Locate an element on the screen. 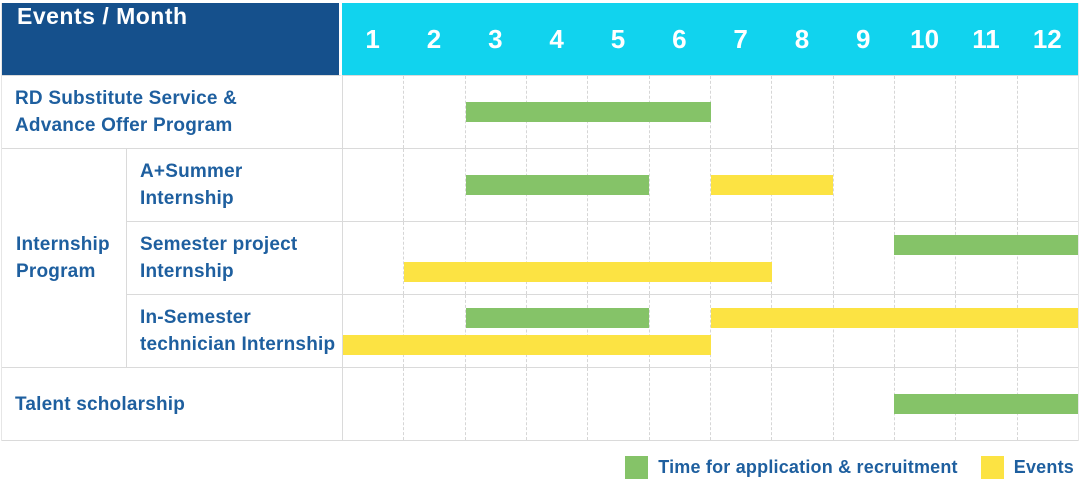 This screenshot has width=1080, height=494. row-label: In-Semester technician Internship is located at coordinates (234, 331).